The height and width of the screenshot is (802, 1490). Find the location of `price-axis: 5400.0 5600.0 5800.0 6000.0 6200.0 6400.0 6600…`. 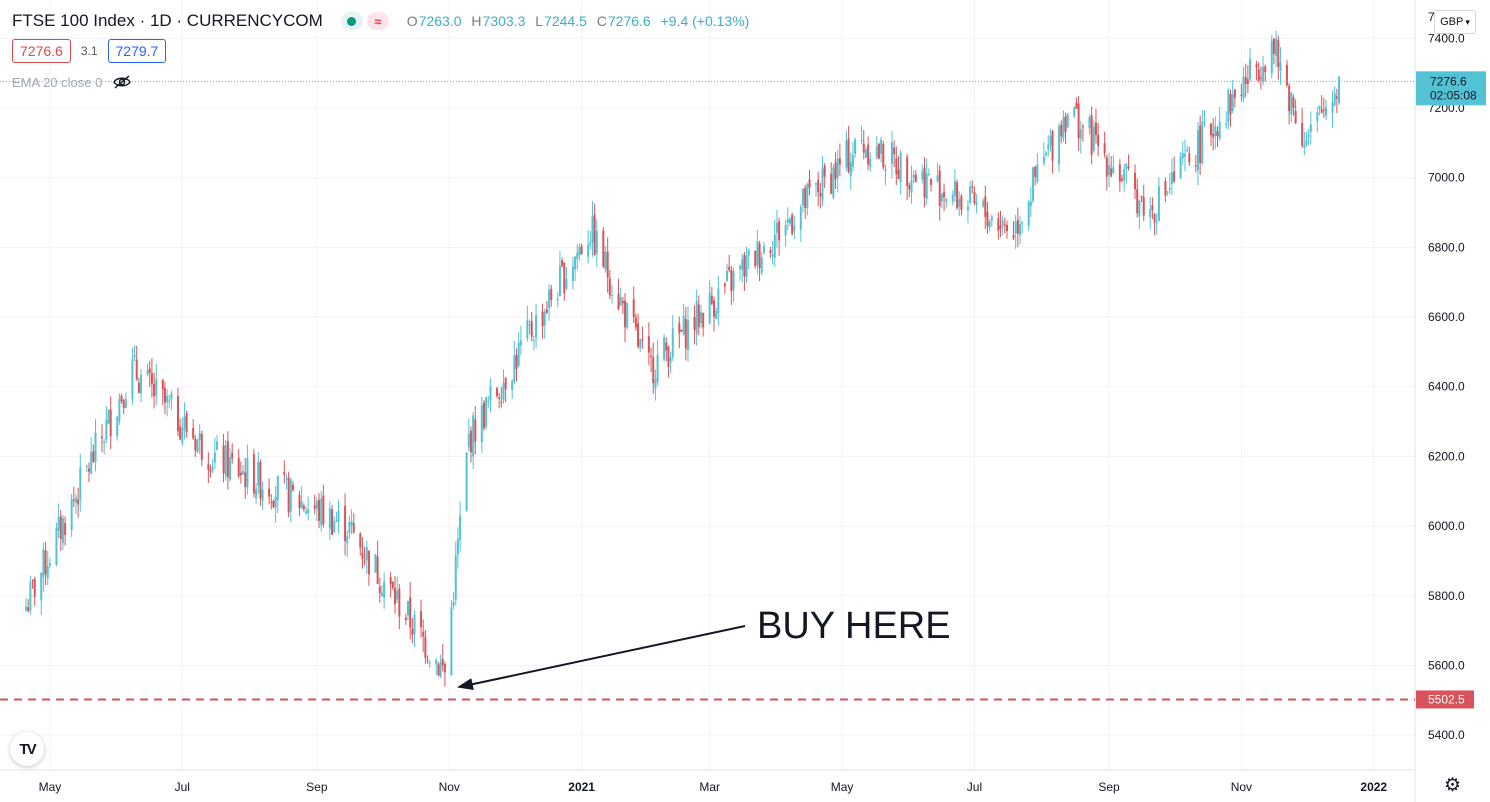

price-axis: 5400.0 5600.0 5800.0 6000.0 6200.0 6400.0 6600… is located at coordinates (1446, 386).